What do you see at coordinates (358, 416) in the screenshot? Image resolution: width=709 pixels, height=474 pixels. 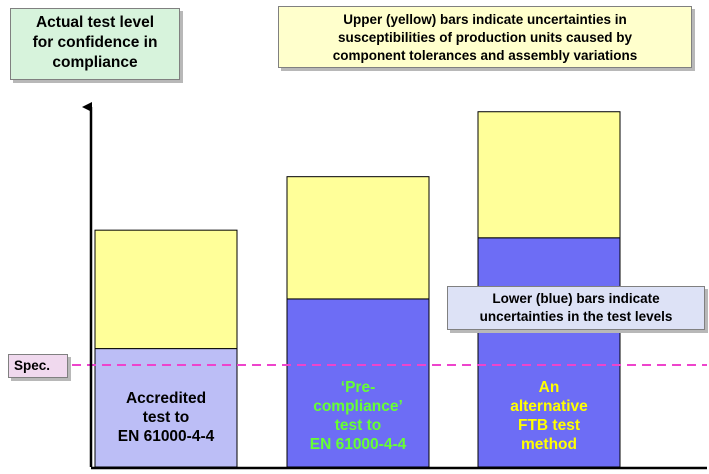 I see `bar-label-pre-compliance: ‘Pre- compliance’ test to EN 61000-4-4` at bounding box center [358, 416].